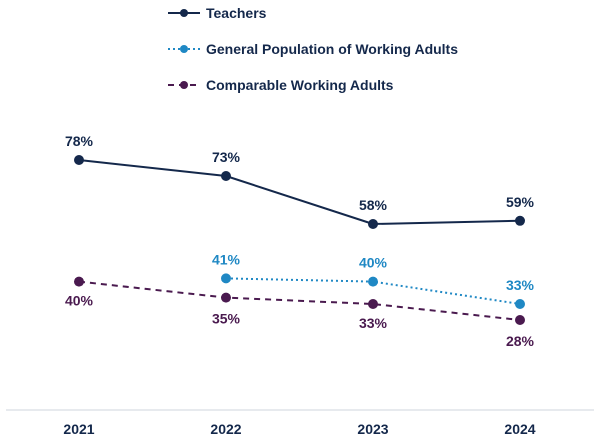 The image size is (600, 442). What do you see at coordinates (79, 281) in the screenshot?
I see `data-point-comparable-working-adults-2021` at bounding box center [79, 281].